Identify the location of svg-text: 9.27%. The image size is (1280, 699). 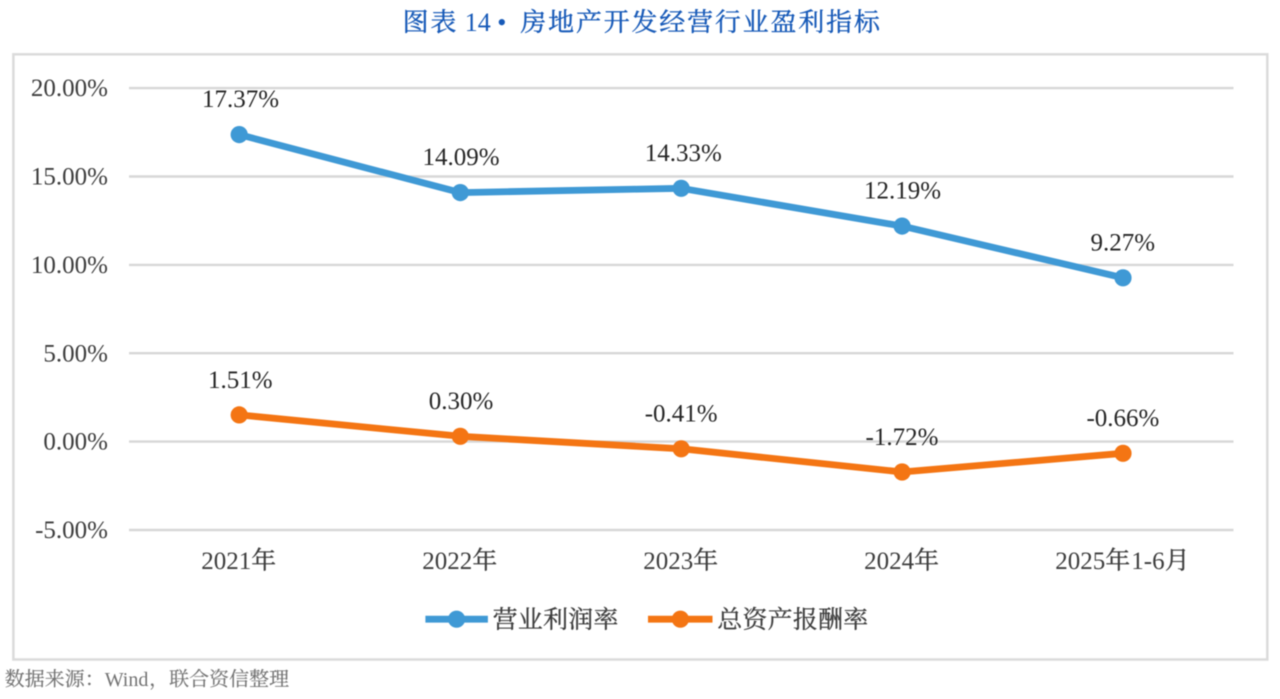
(1123, 242).